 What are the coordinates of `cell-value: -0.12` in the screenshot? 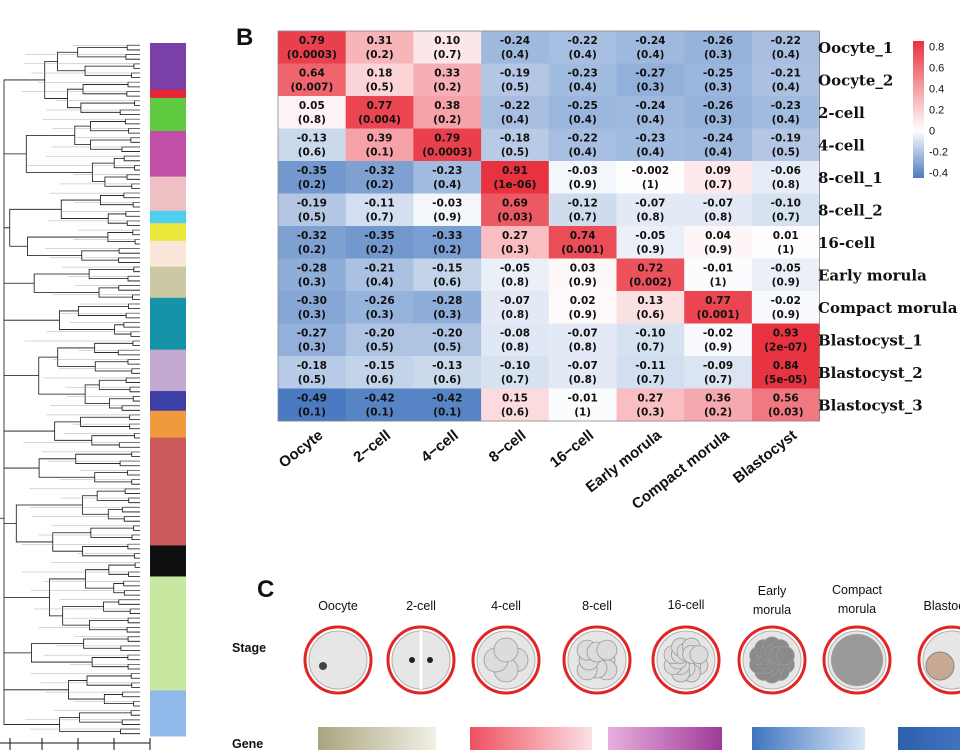 It's located at (583, 204).